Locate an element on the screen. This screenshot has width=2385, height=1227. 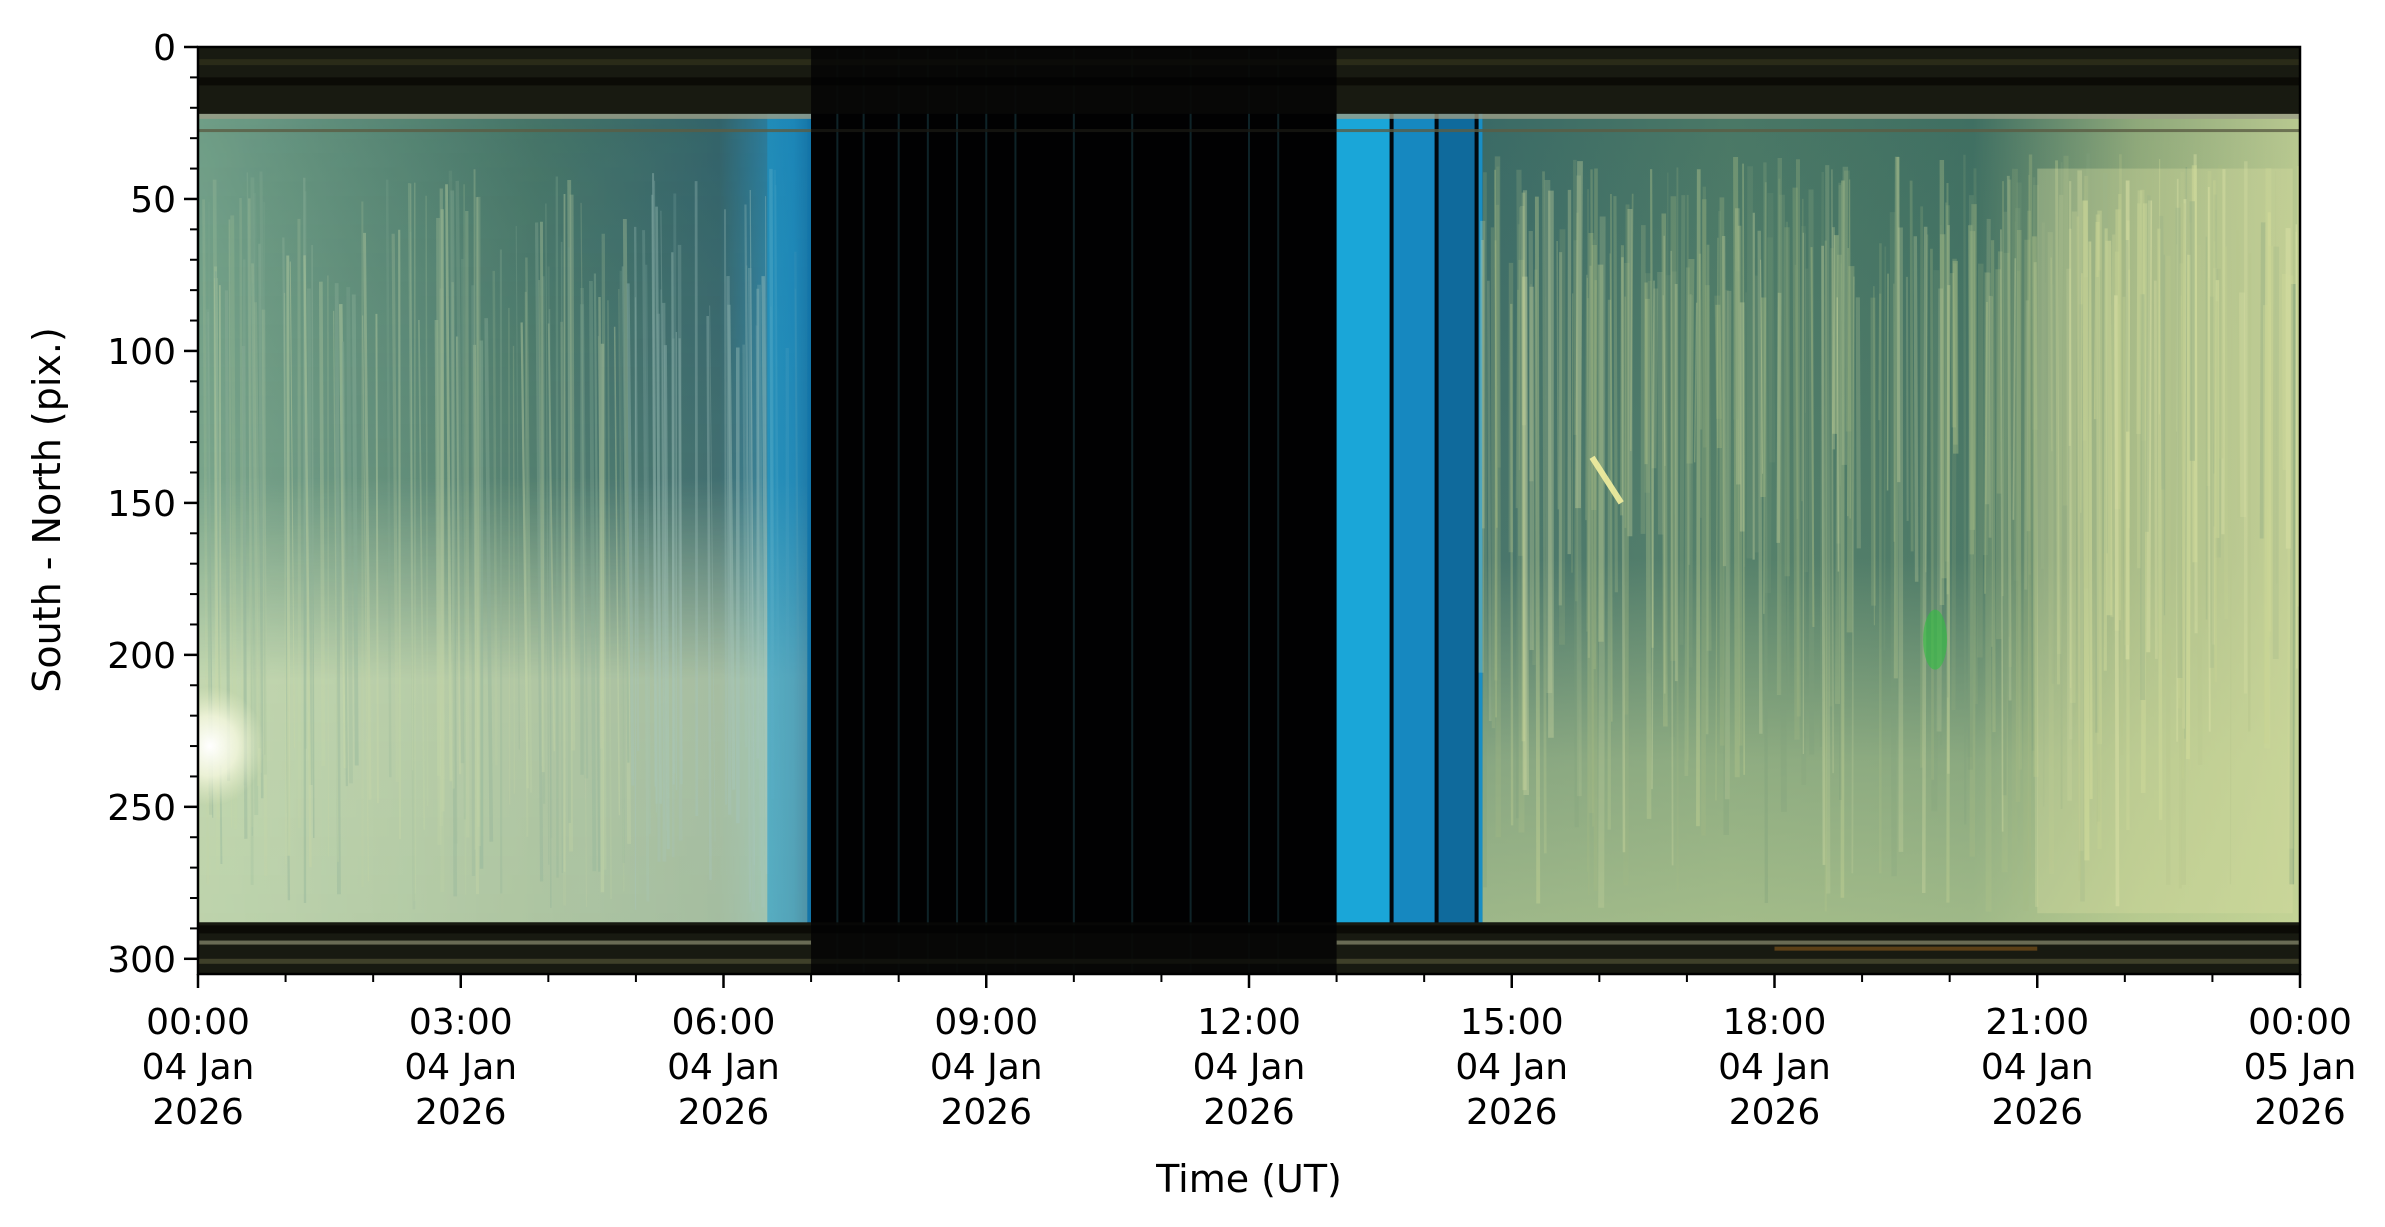
twilight-step is located at coordinates (1414, 518).